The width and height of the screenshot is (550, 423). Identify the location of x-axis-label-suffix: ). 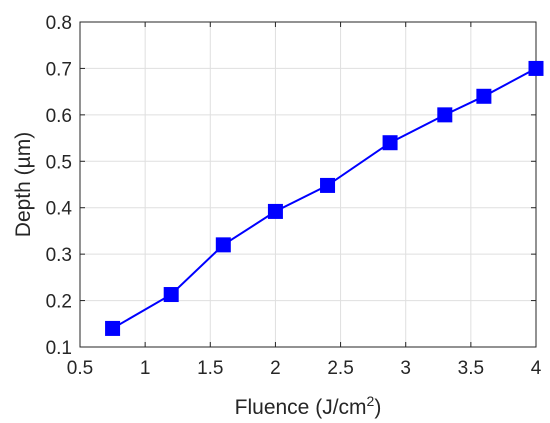
(377, 407).